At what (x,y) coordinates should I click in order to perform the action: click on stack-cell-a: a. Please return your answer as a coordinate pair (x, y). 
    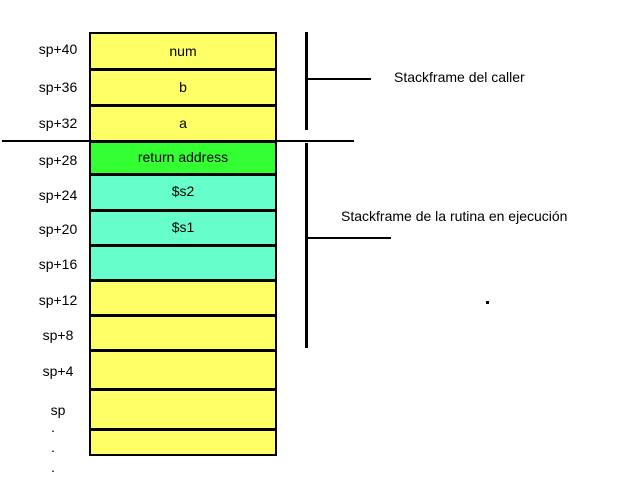
    Looking at the image, I should click on (183, 123).